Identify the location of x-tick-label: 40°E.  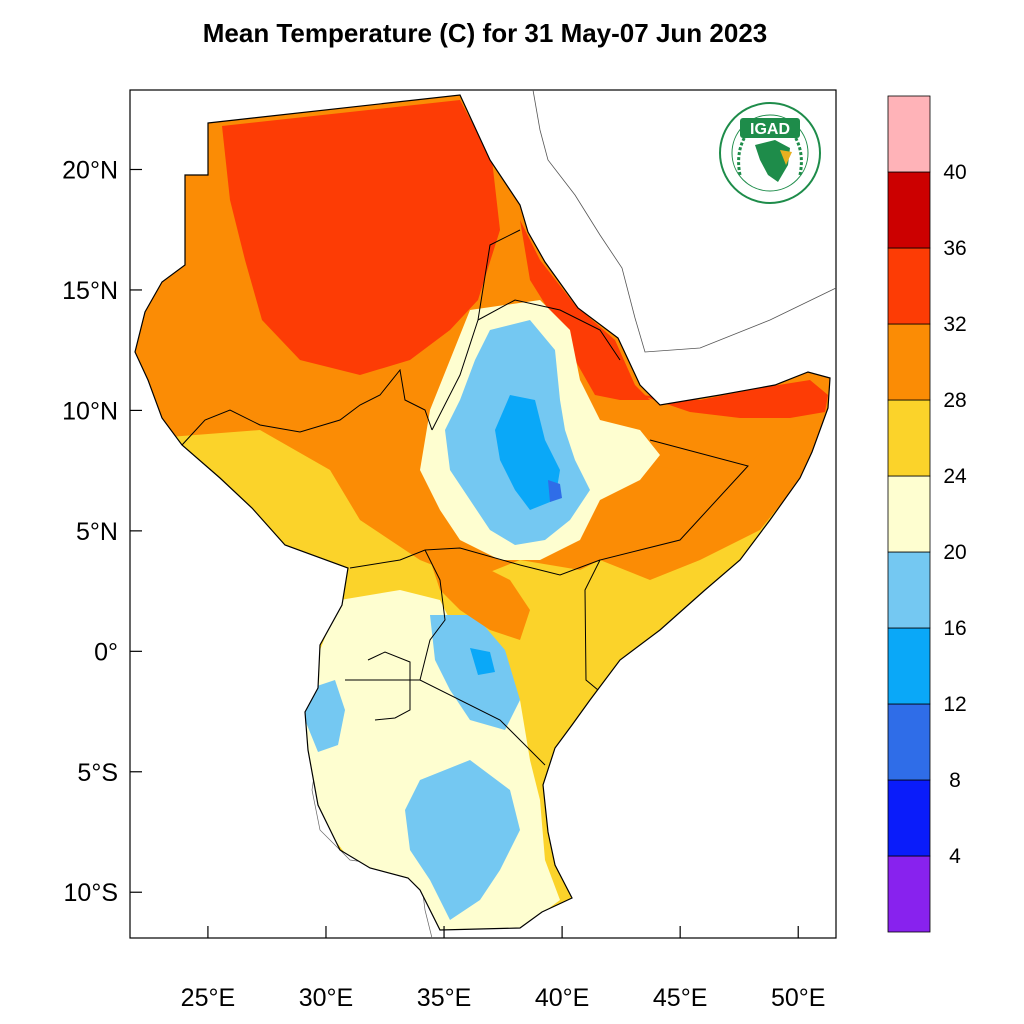
(562, 998).